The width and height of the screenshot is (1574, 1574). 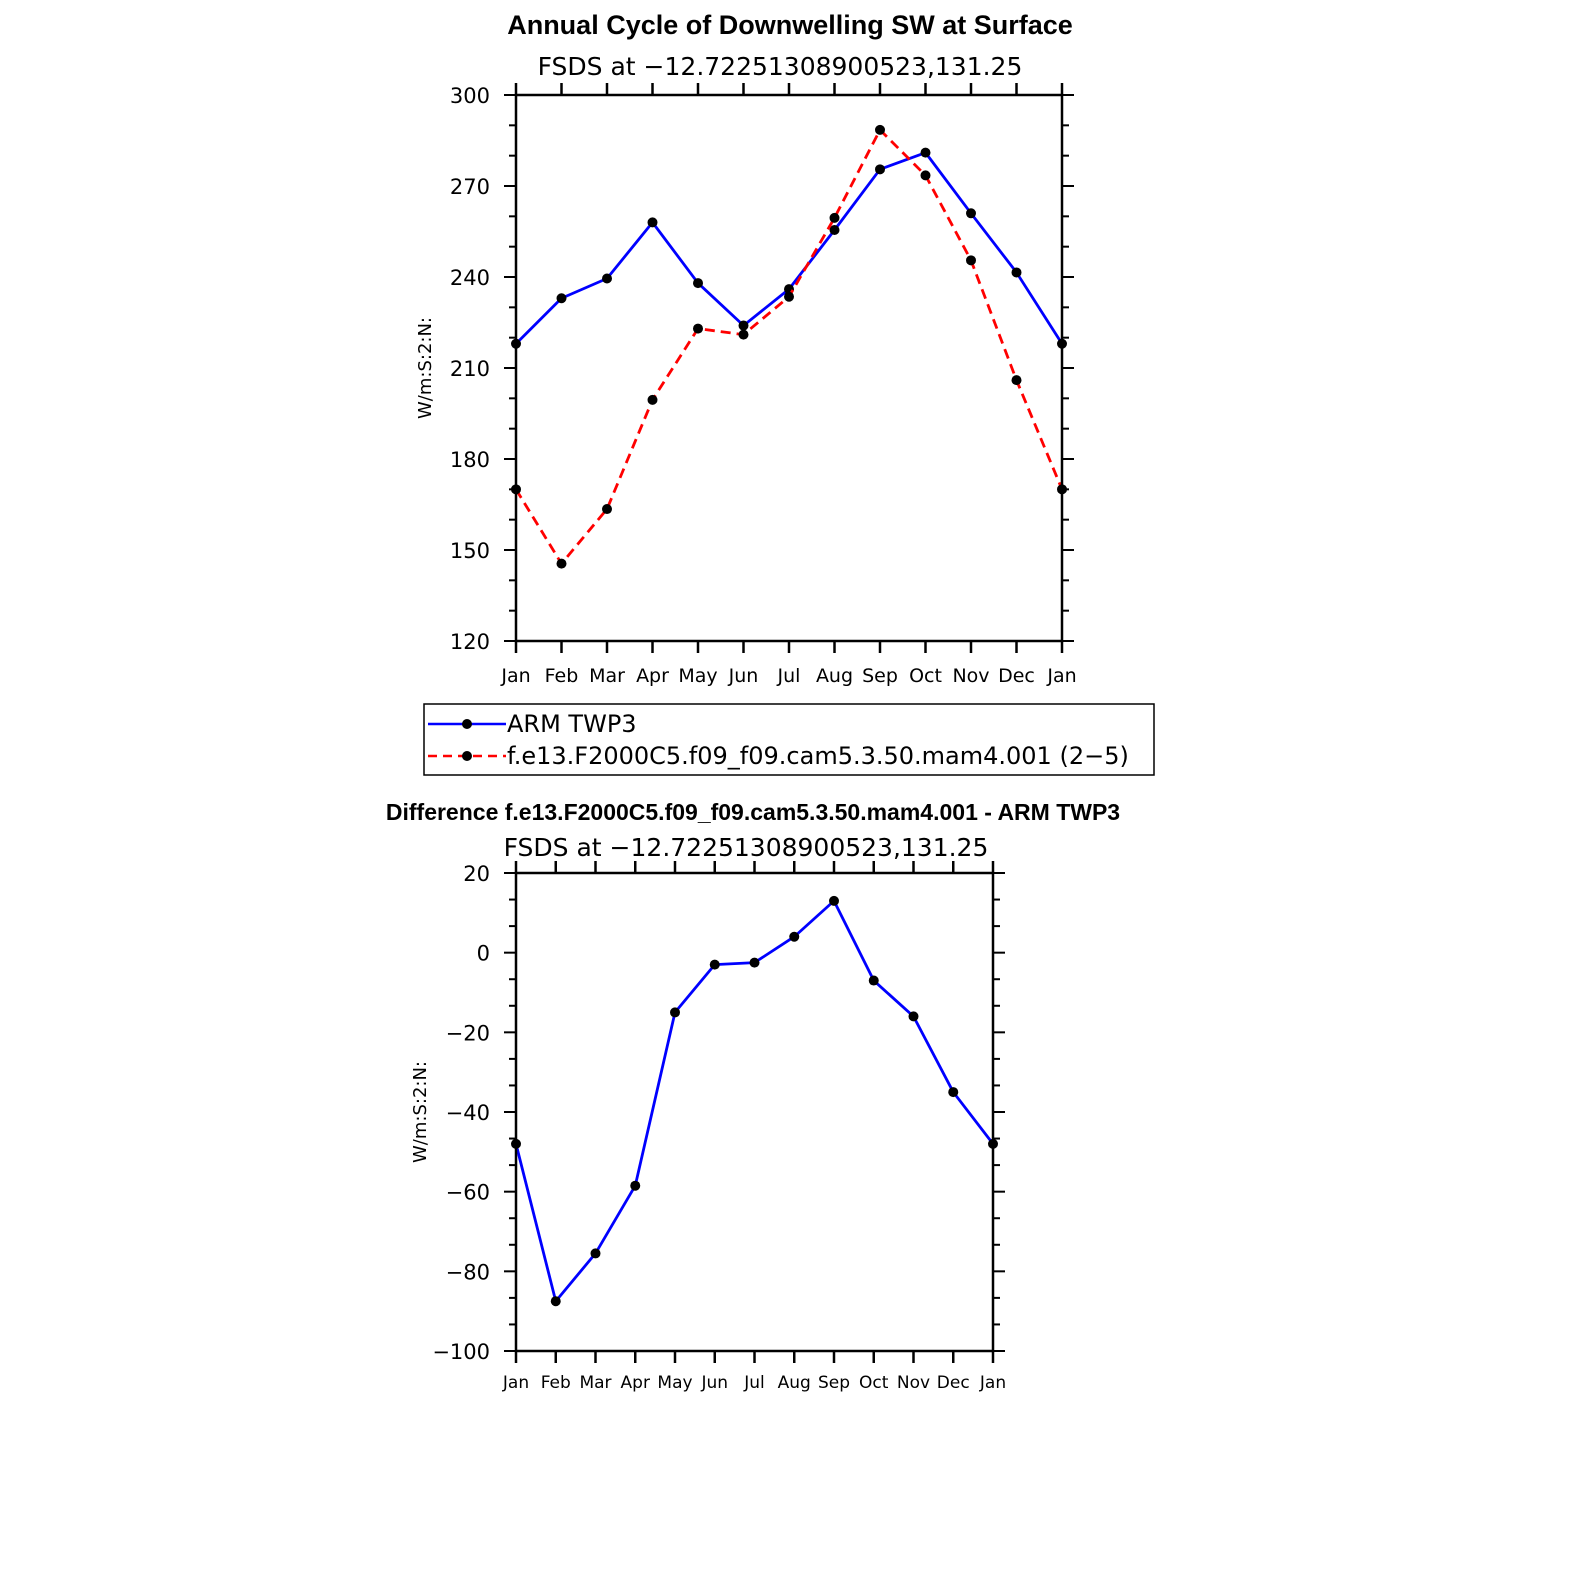 I want to click on legend-marker-arm, so click(x=467, y=724).